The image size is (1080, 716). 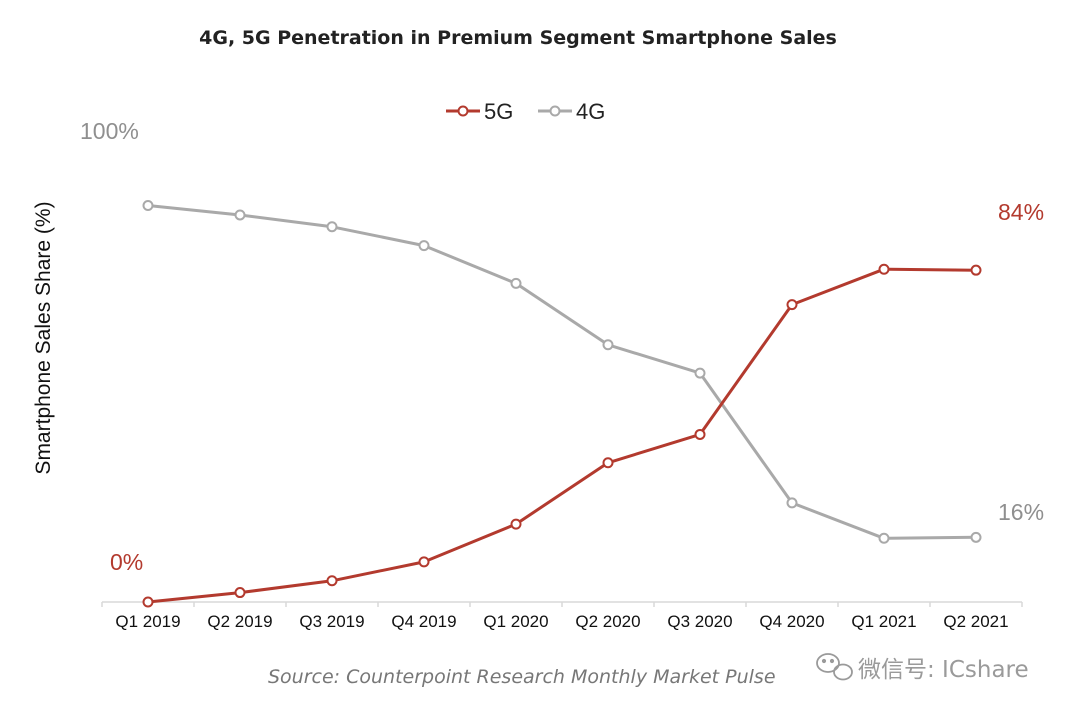 I want to click on point-5g-q2-2021, so click(x=976, y=270).